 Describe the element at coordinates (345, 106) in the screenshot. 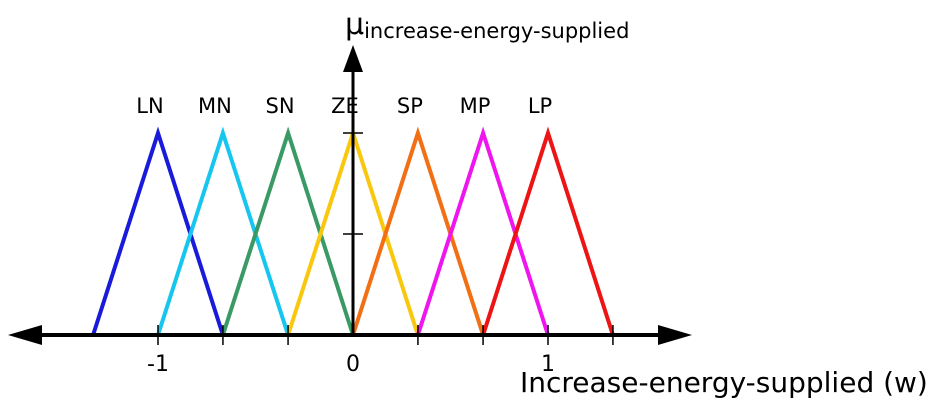

I see `series-label-ze: ZE` at that location.